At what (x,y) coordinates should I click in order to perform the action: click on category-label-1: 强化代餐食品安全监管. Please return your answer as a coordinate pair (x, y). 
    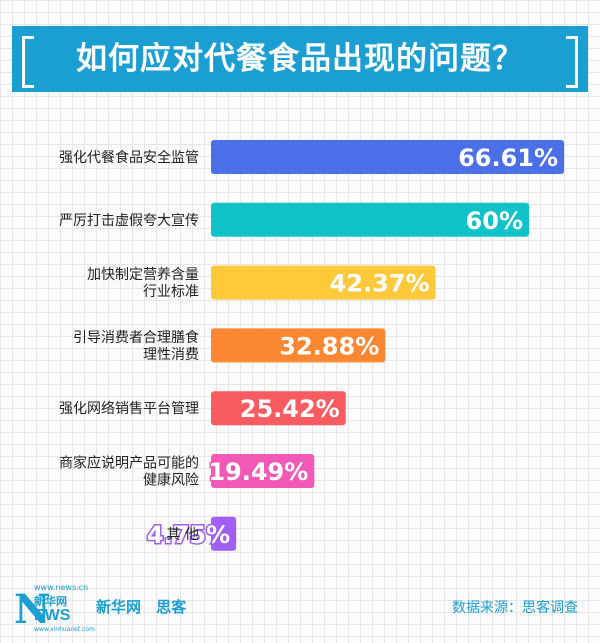
    Looking at the image, I should click on (129, 157).